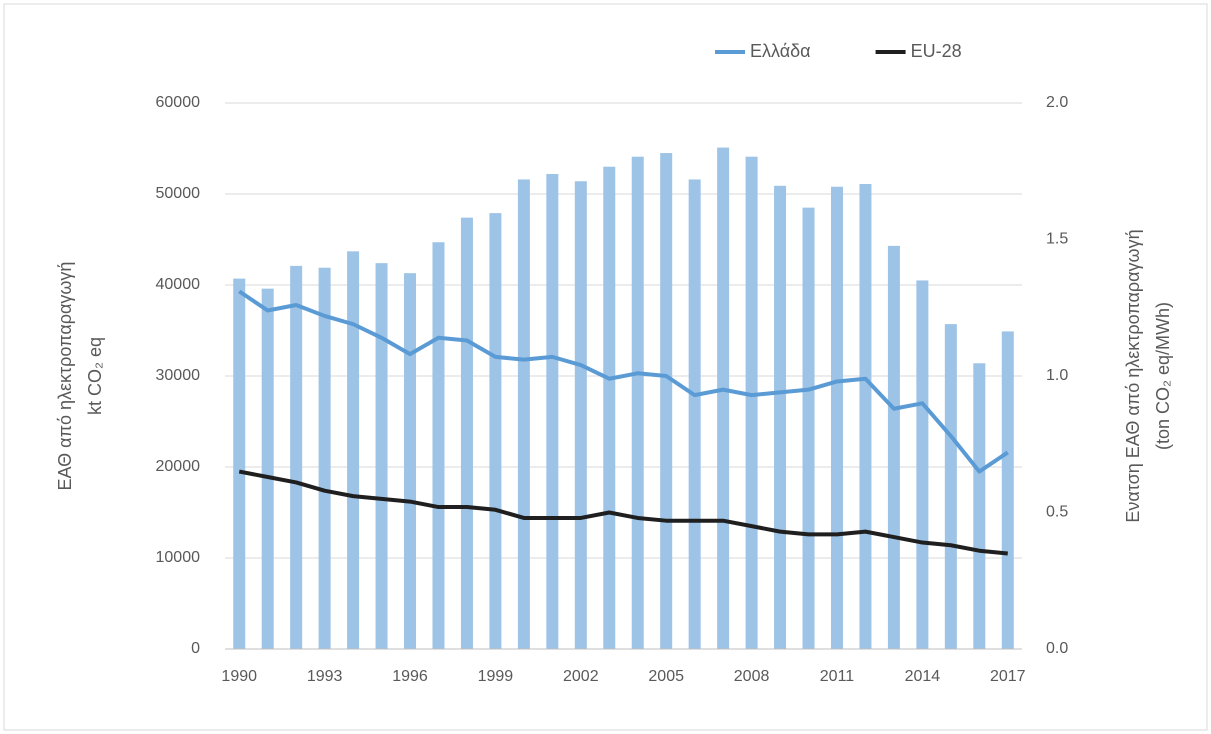 The image size is (1211, 734). Describe the element at coordinates (496, 676) in the screenshot. I see `x-tick-label: 1999` at that location.